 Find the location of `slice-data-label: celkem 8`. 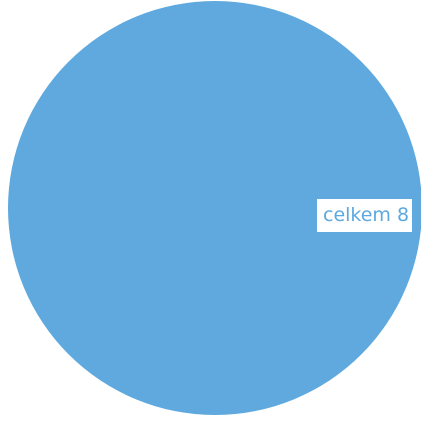

slice-data-label: celkem 8 is located at coordinates (365, 215).